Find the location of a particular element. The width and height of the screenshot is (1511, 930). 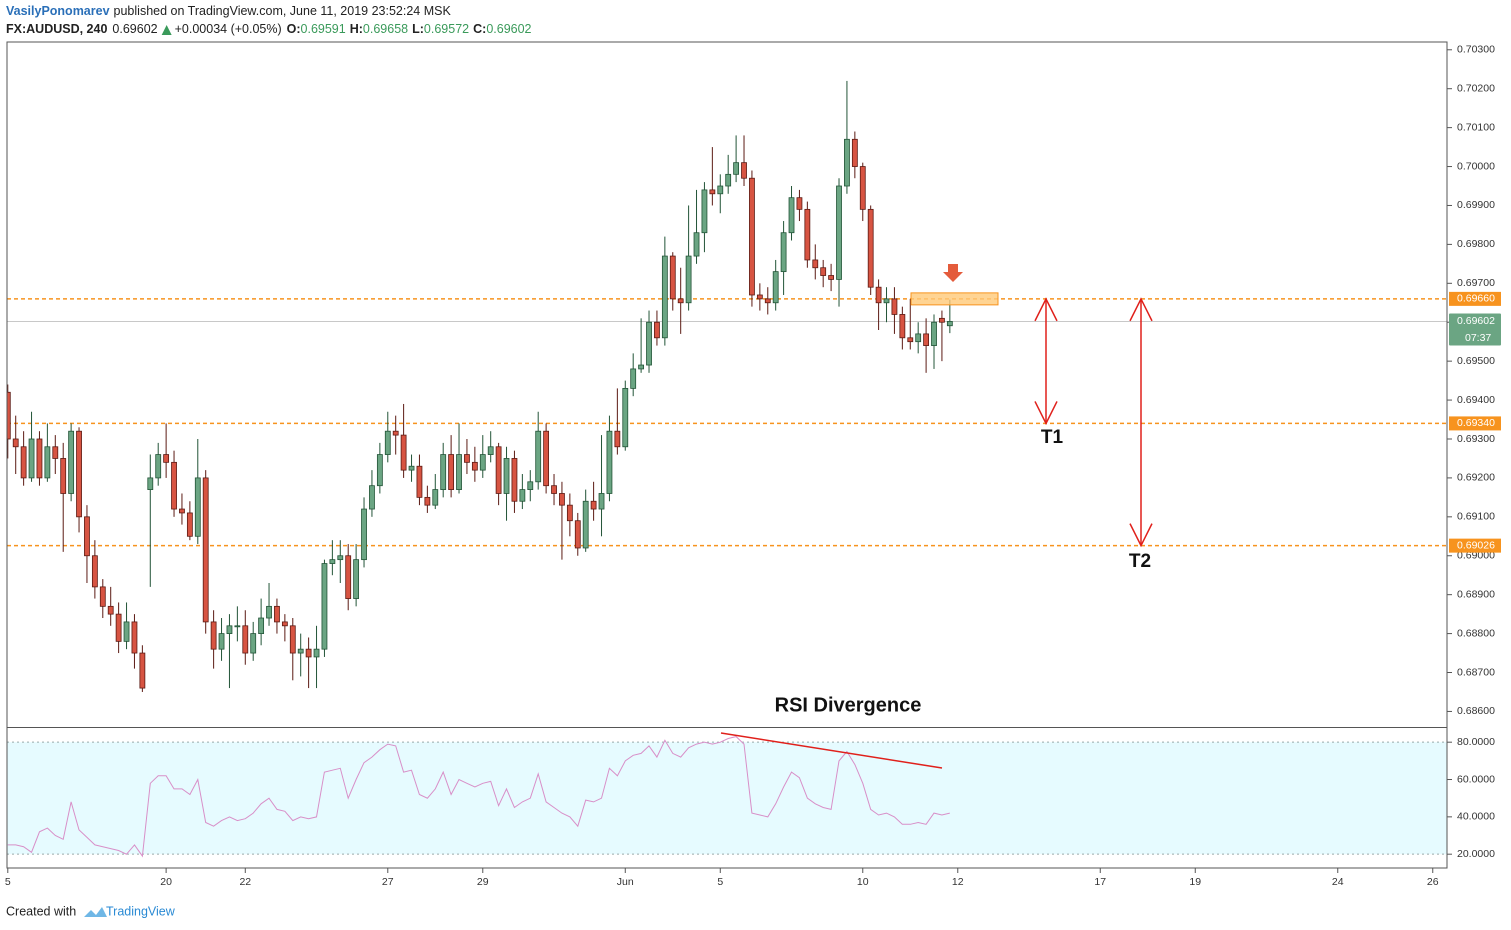

resistance-zone is located at coordinates (954, 299).